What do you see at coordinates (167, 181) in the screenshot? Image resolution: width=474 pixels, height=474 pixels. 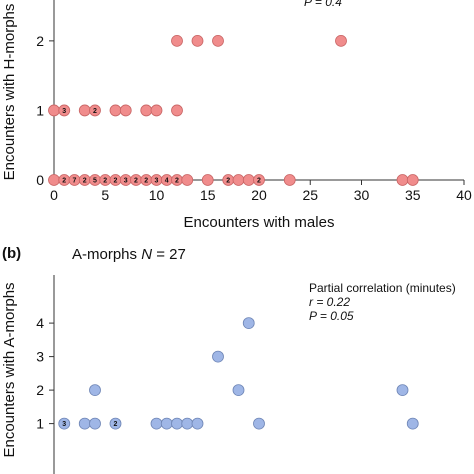 I see `panel-a-point-count-label: 4` at bounding box center [167, 181].